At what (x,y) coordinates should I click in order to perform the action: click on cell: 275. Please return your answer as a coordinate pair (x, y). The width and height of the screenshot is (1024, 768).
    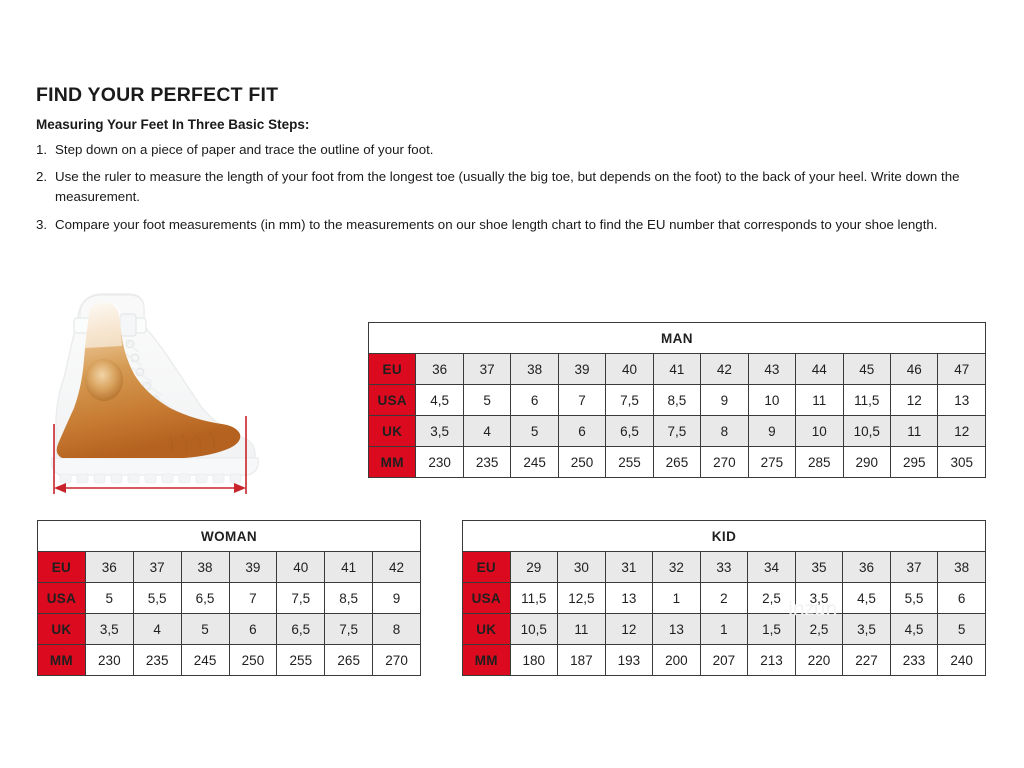
    Looking at the image, I should click on (772, 462).